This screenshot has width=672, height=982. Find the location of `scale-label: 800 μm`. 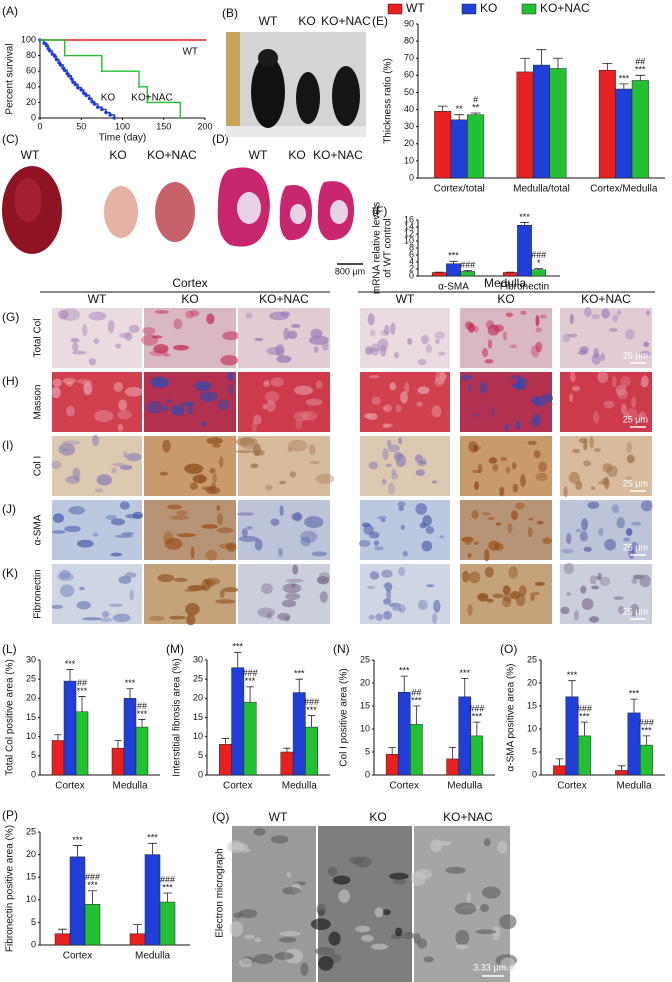

scale-label: 800 μm is located at coordinates (350, 271).